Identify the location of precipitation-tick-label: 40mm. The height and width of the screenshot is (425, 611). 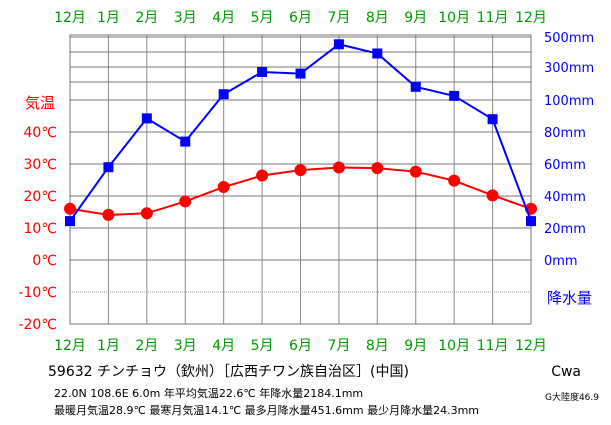
(565, 197).